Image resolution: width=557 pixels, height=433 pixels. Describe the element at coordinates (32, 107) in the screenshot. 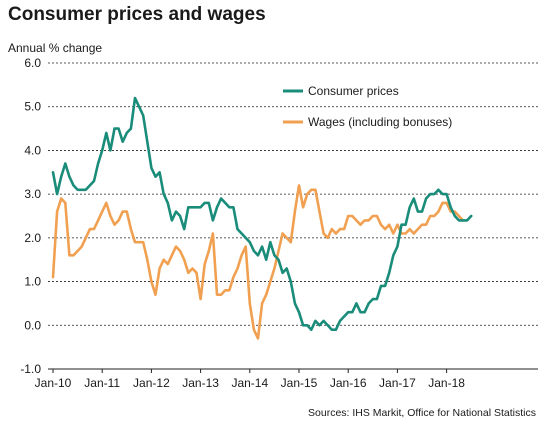

I see `y-tick-label: 5.0` at that location.